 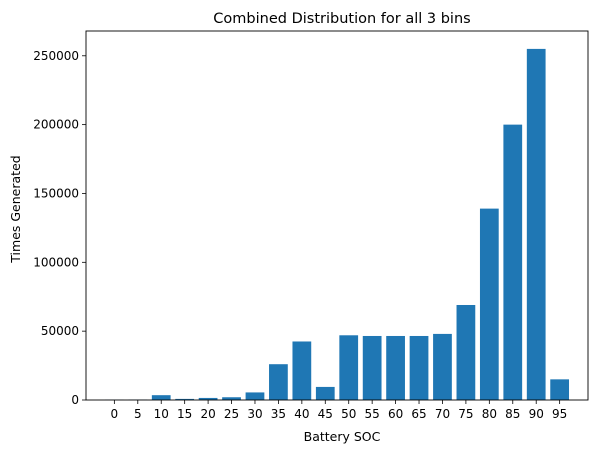 What do you see at coordinates (75, 400) in the screenshot?
I see `y-tick-label: 0` at bounding box center [75, 400].